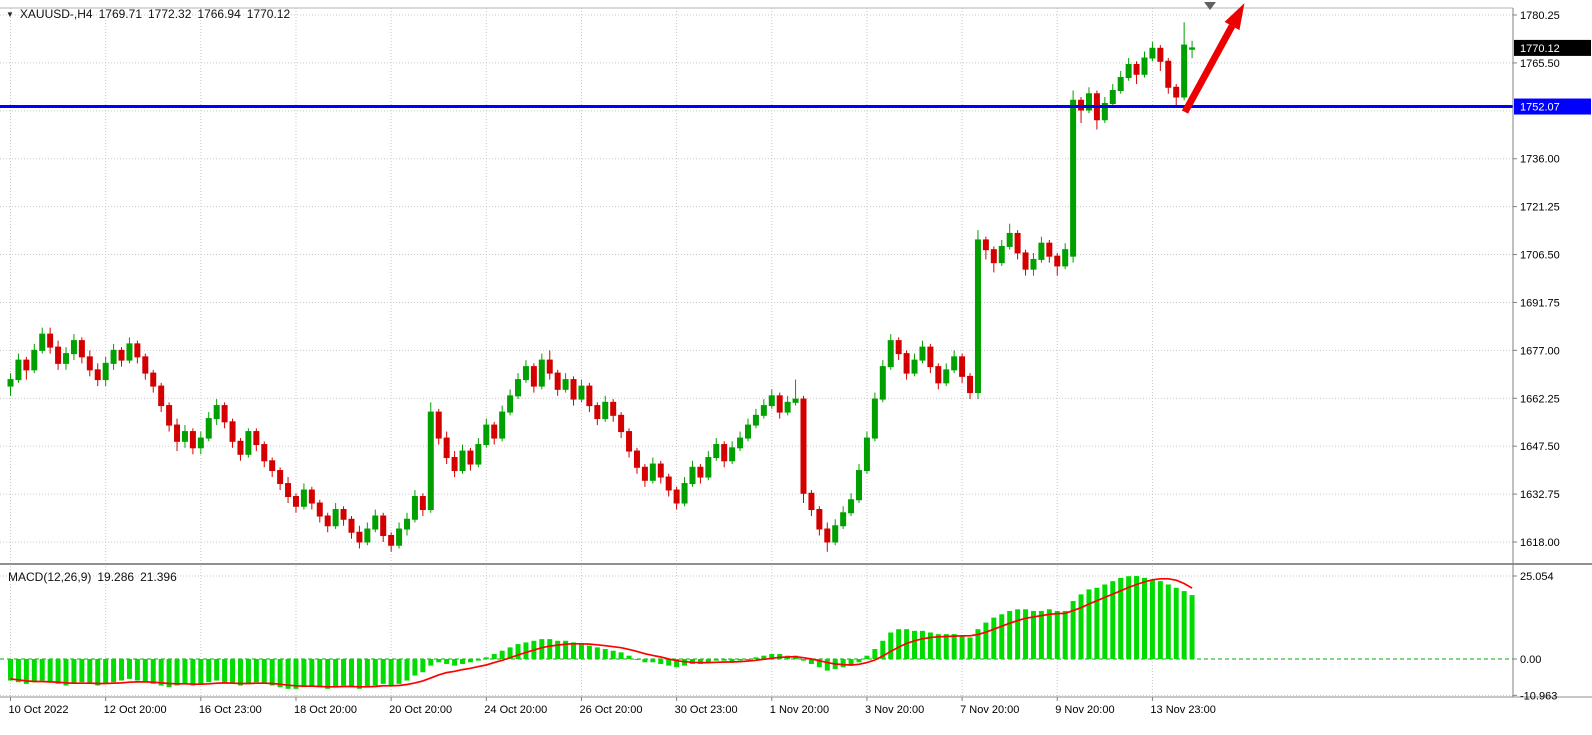 This screenshot has width=1592, height=735. Describe the element at coordinates (1540, 543) in the screenshot. I see `price-tick-label: 1618.00` at that location.